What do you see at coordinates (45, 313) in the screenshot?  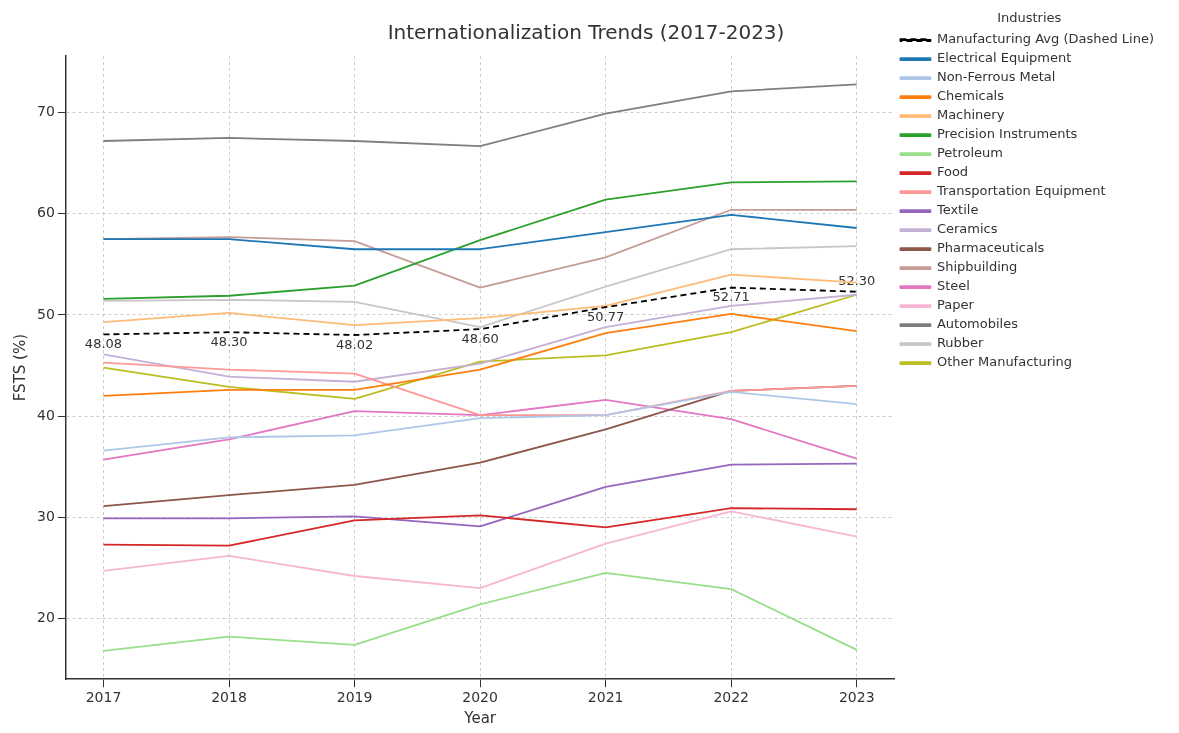 I see `y-tick-label: 50` at bounding box center [45, 313].